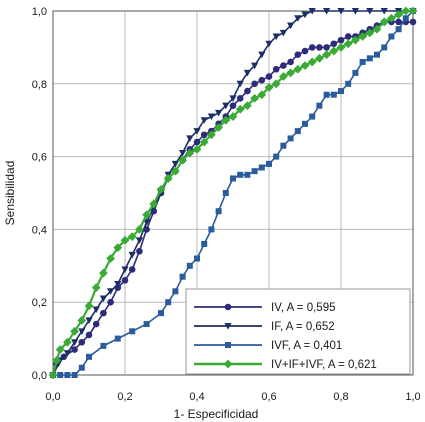  What do you see at coordinates (228, 345) in the screenshot?
I see `legend-marker` at bounding box center [228, 345].